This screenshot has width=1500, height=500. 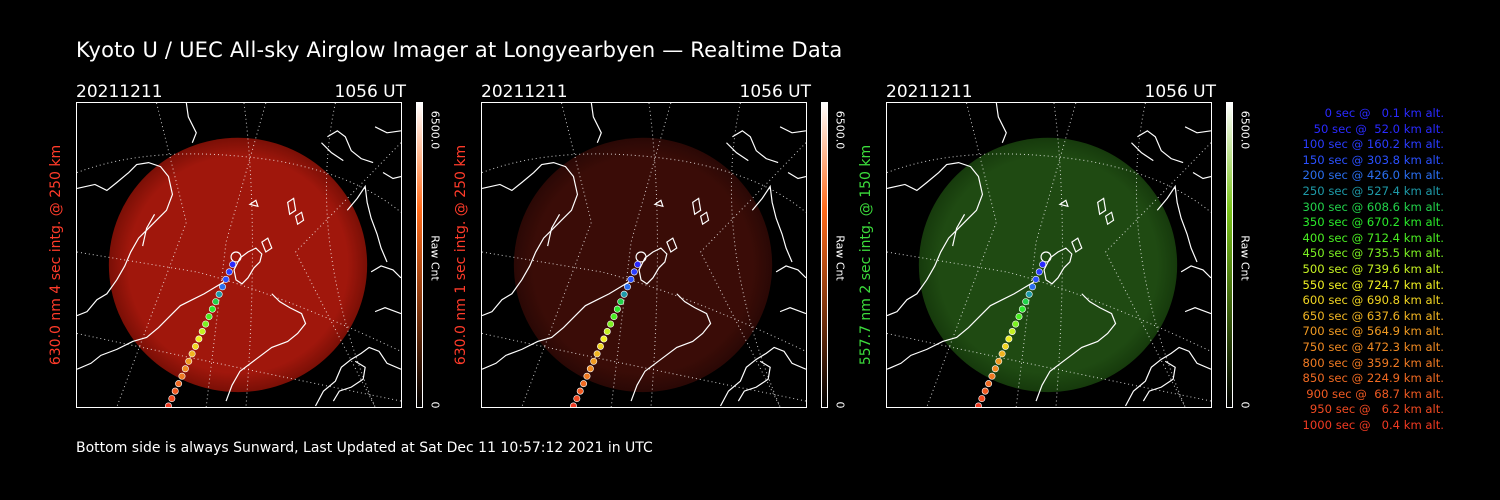 What do you see at coordinates (1371, 206) in the screenshot?
I see `legend-row: 300 sec @ 608.6 km alt.` at bounding box center [1371, 206].